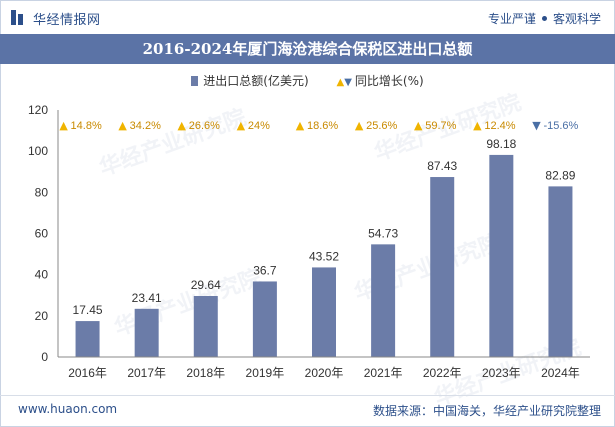 This screenshot has height=427, width=615. Describe the element at coordinates (501, 144) in the screenshot. I see `bar-value-label: 98.18` at that location.